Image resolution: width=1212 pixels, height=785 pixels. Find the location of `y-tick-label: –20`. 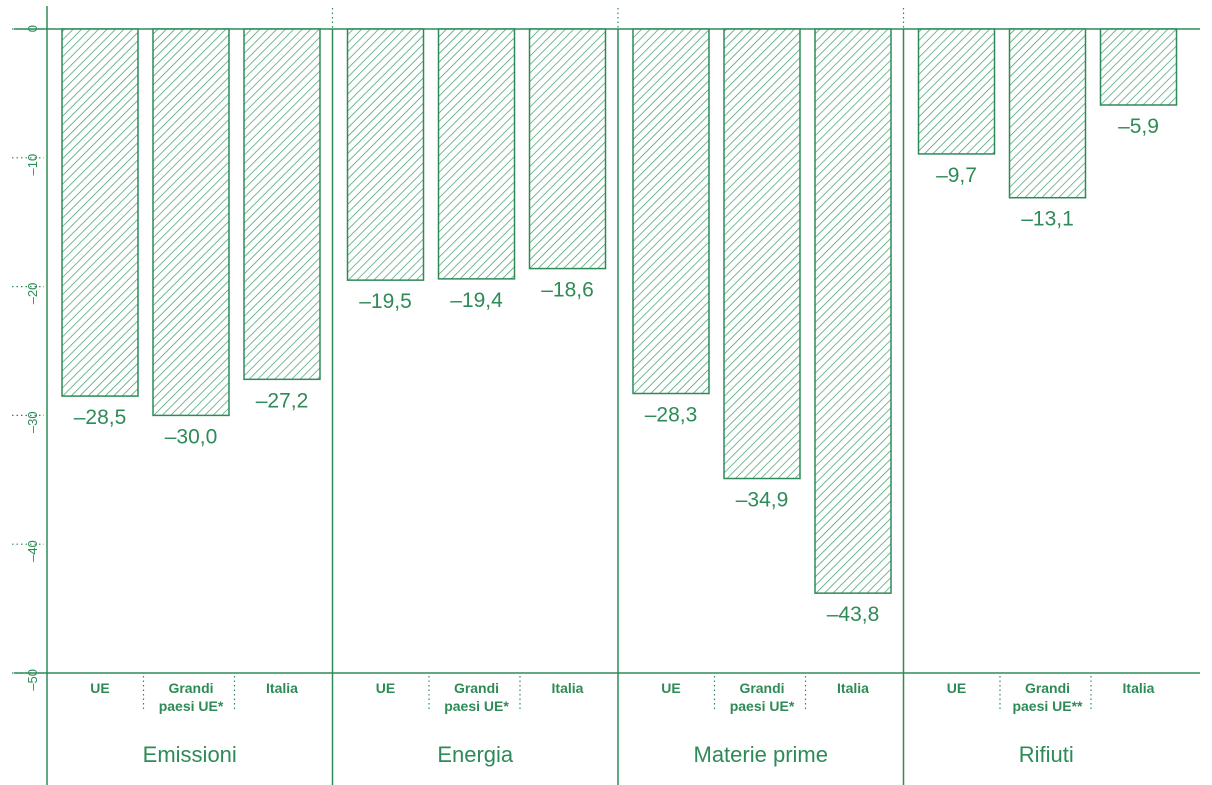

y-tick-label: –20 is located at coordinates (32, 294).